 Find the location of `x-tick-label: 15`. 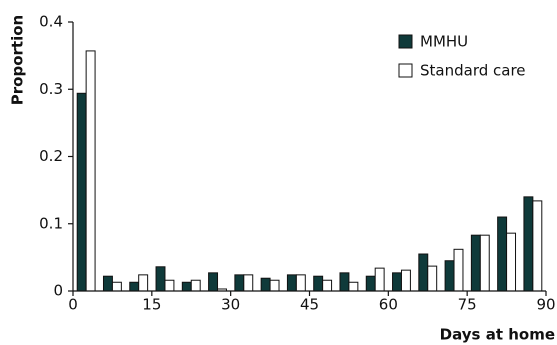

x-tick-label: 15 is located at coordinates (151, 305).